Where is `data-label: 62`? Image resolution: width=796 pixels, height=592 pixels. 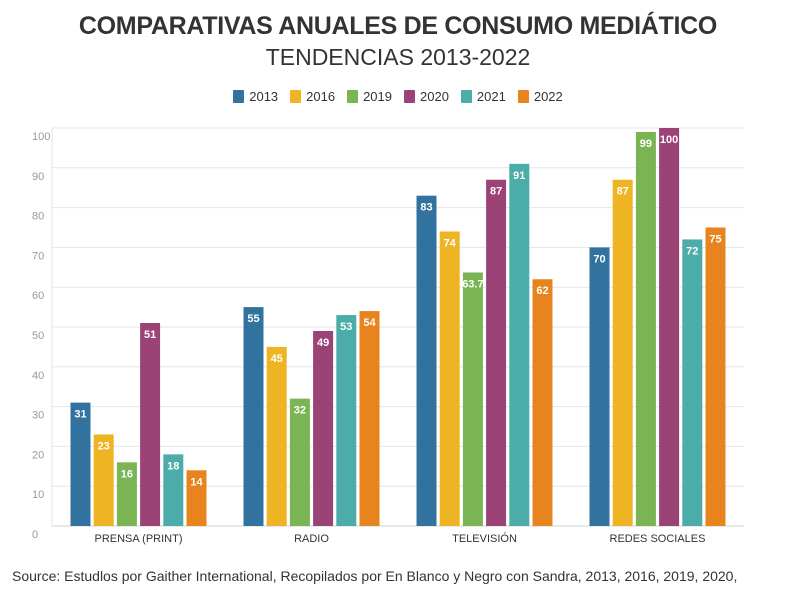 data-label: 62 is located at coordinates (542, 291).